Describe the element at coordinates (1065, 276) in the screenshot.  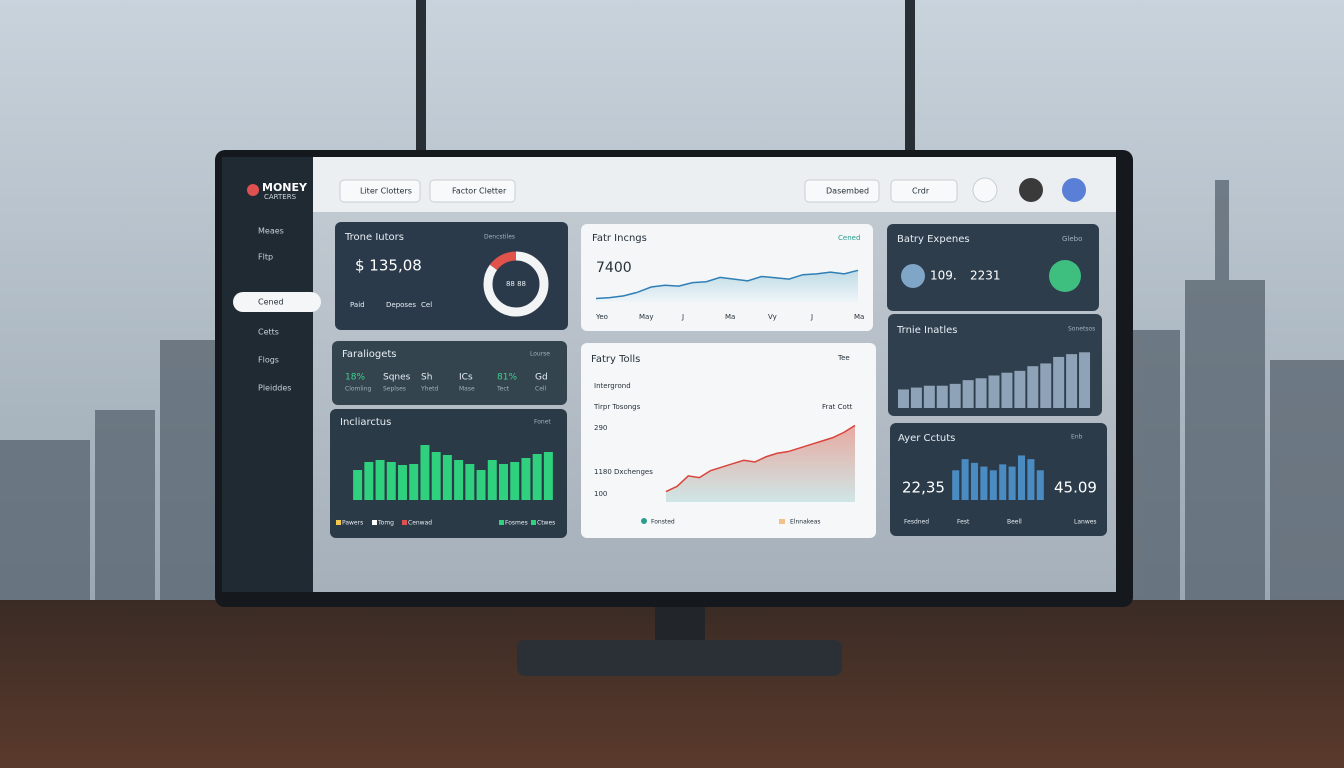
I see `heart-icon` at that location.